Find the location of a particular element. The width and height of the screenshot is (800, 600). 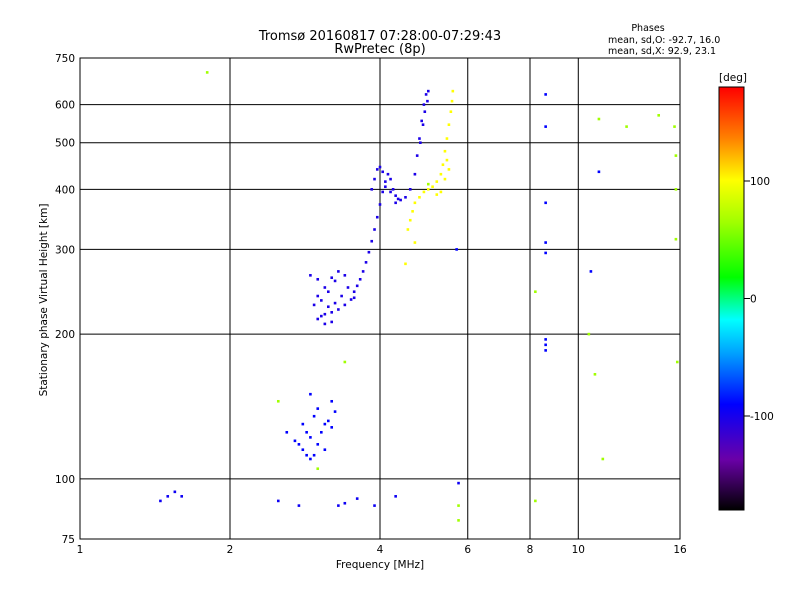

x-tick-labels: 1 2 4 6 8 10 16 is located at coordinates (382, 550).